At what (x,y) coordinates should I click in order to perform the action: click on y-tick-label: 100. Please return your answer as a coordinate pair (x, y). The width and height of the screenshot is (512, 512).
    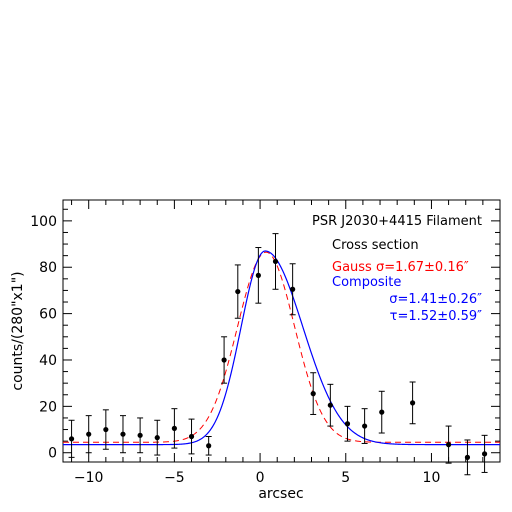
    Looking at the image, I should click on (43, 222).